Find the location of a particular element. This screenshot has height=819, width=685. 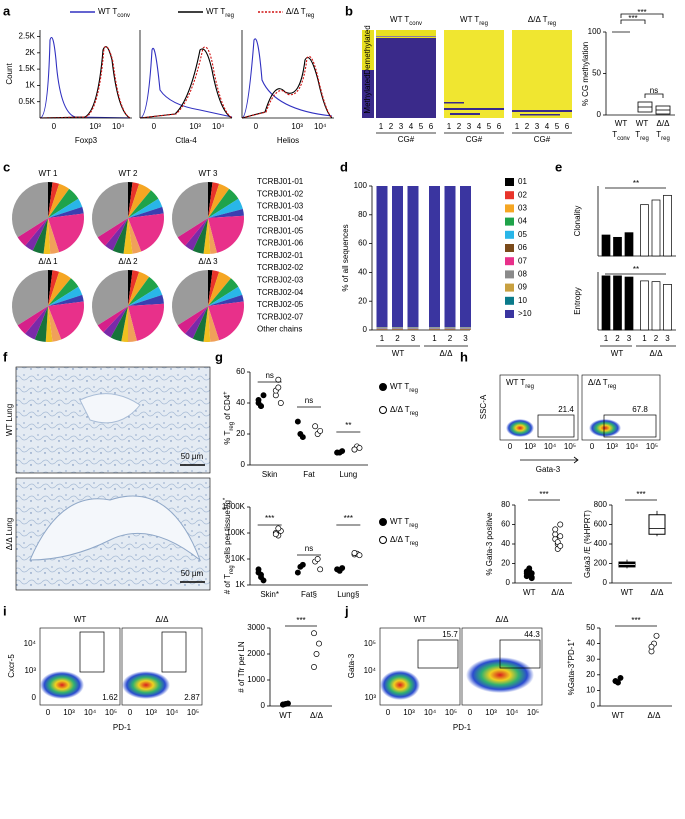

panel-letter: e is located at coordinates (558, 166).